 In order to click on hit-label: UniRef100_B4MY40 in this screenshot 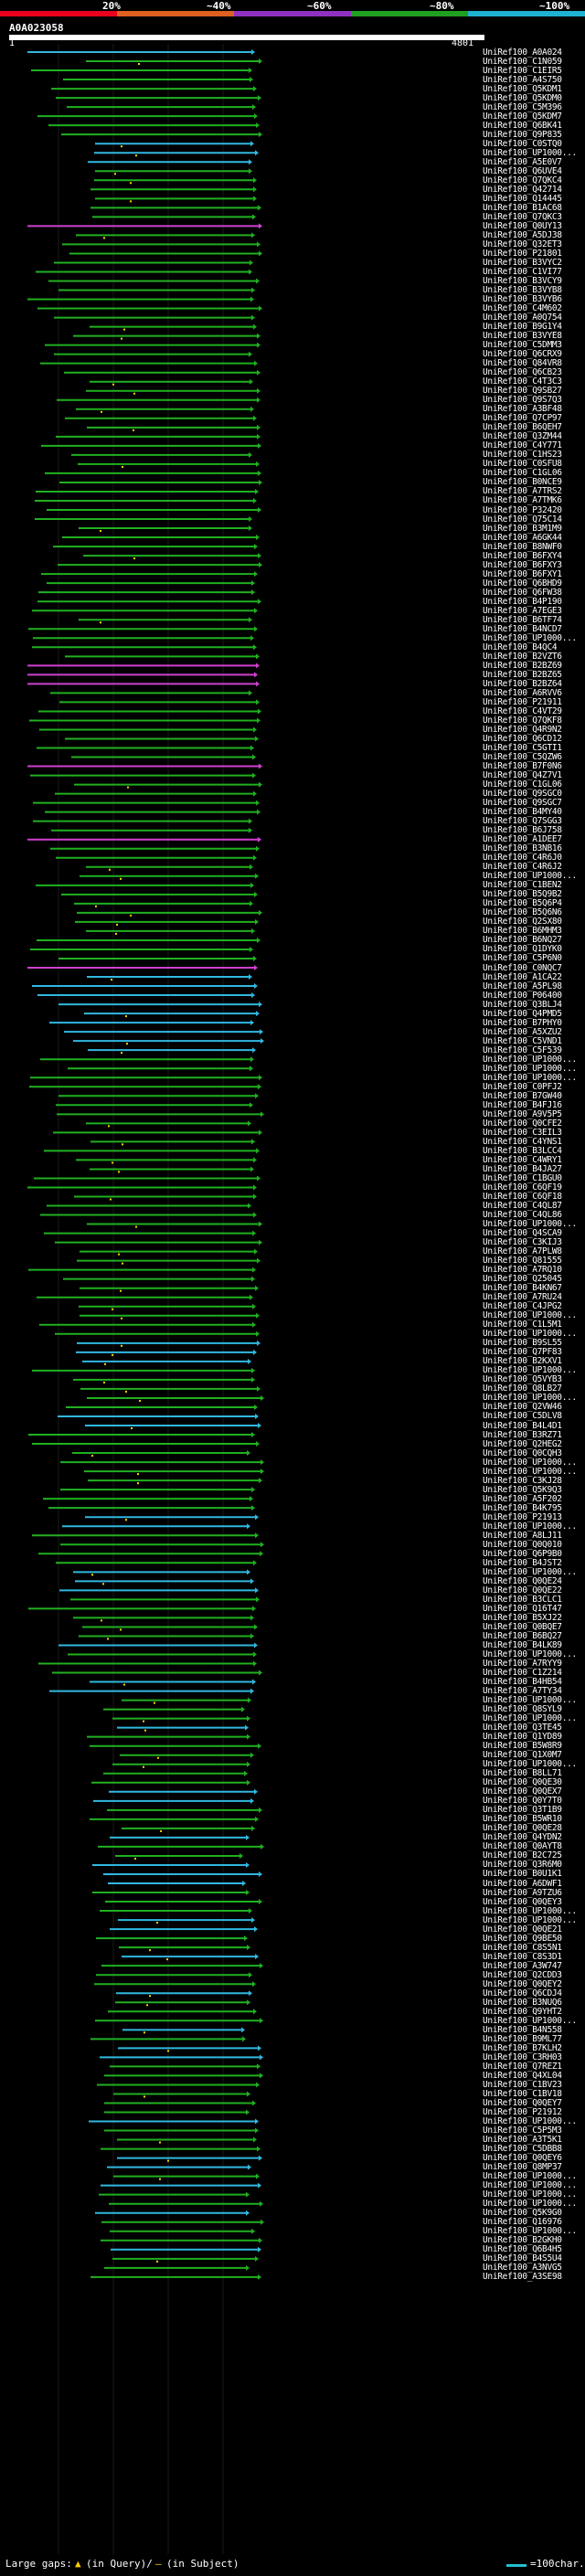, I will do `click(522, 812)`.